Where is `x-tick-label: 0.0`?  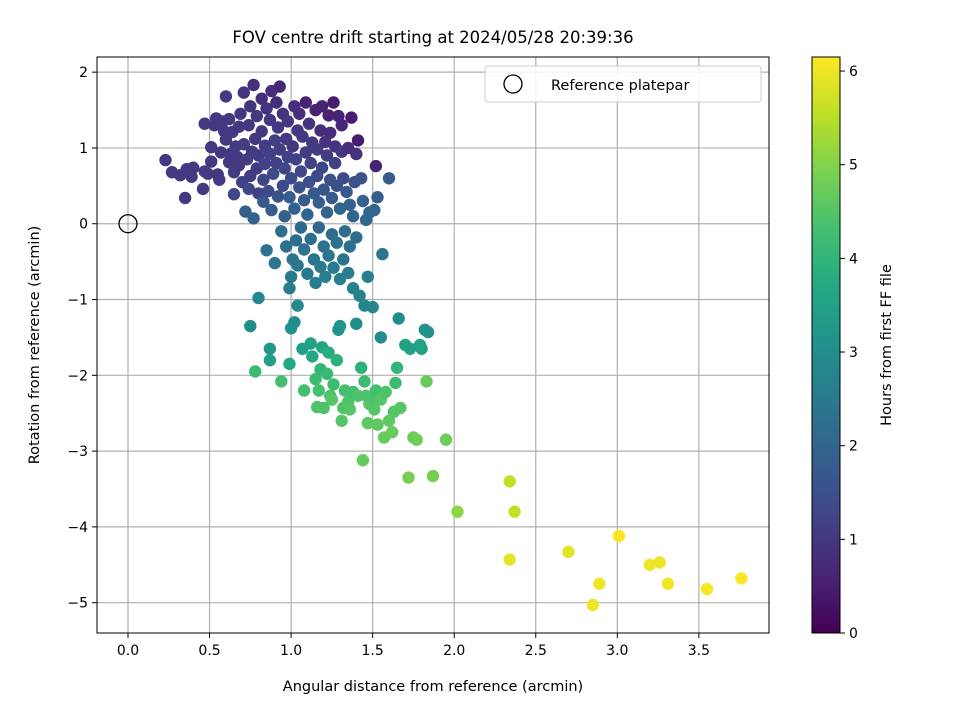
x-tick-label: 0.0 is located at coordinates (128, 651).